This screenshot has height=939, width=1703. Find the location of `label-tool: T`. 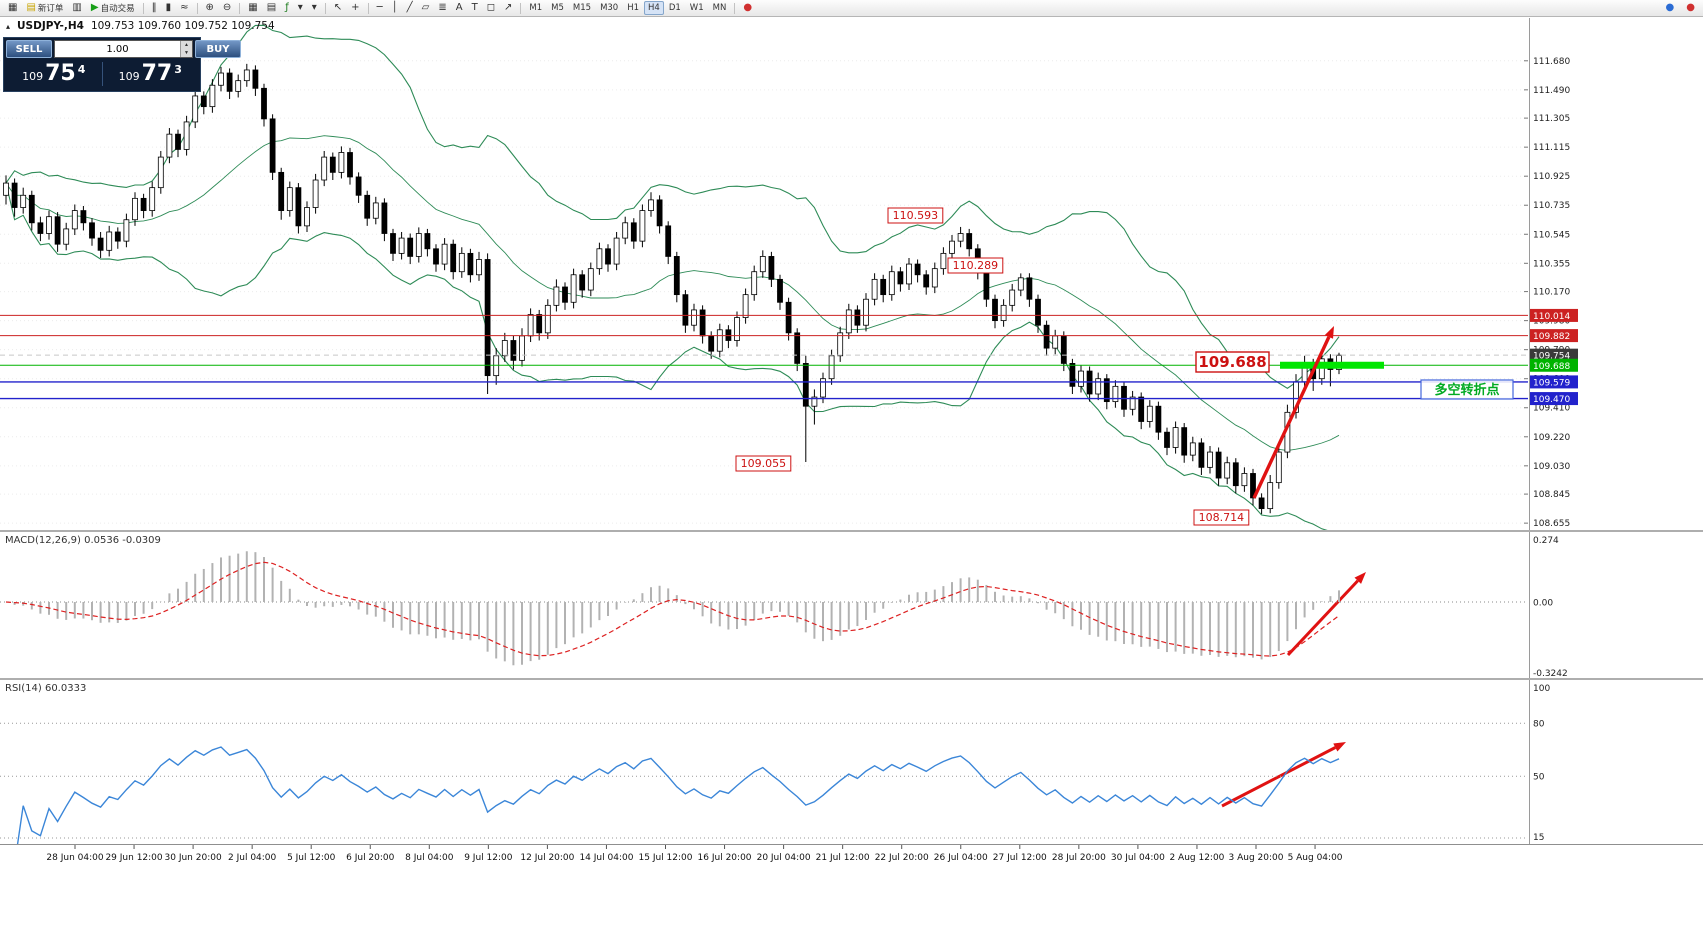

label-tool: T is located at coordinates (475, 8).